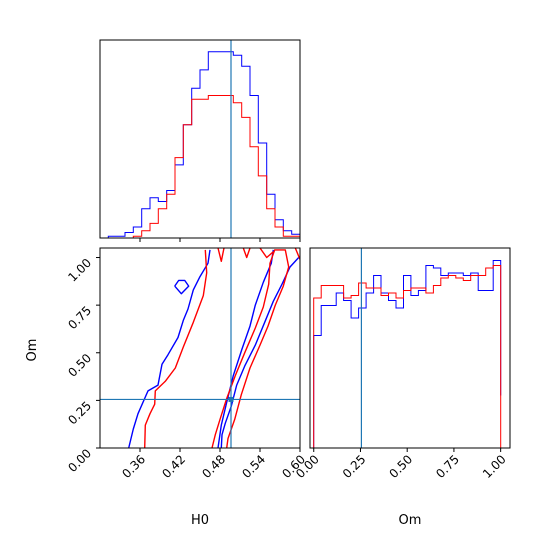  What do you see at coordinates (133, 466) in the screenshot?
I see `joint-xtick-label: 0.36` at bounding box center [133, 466].